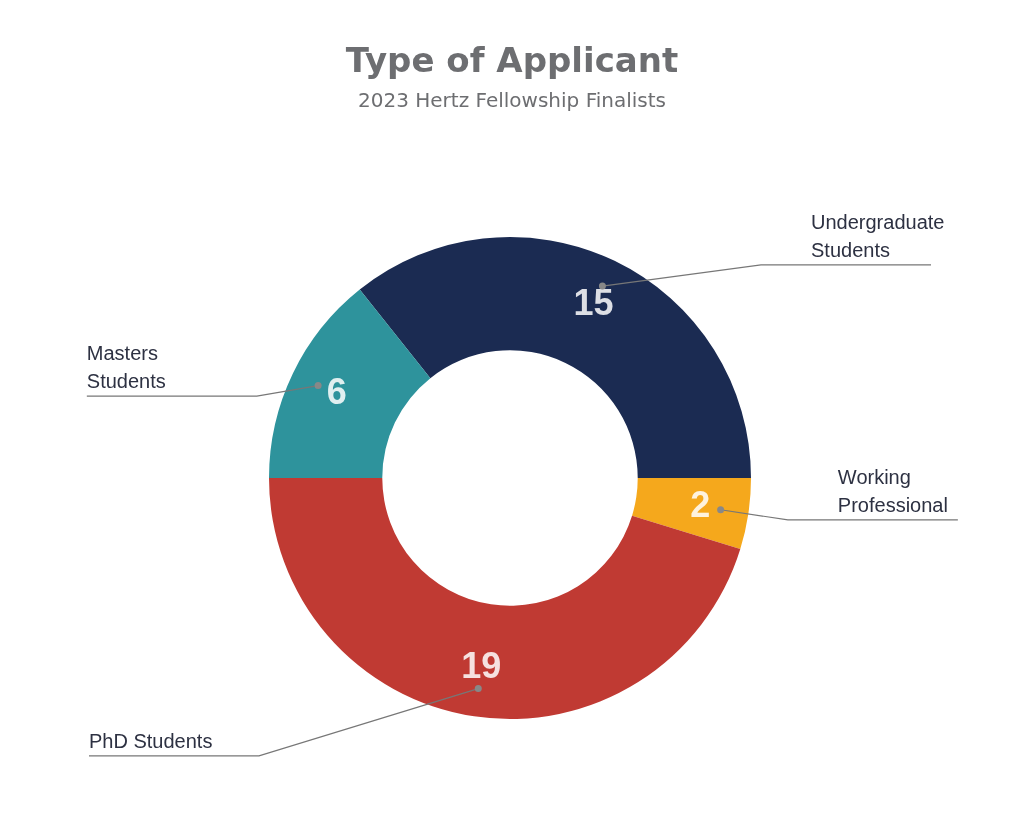 The width and height of the screenshot is (1024, 830). I want to click on chart-subtitle: 2023 Hertz Fellowship Finalists, so click(512, 100).